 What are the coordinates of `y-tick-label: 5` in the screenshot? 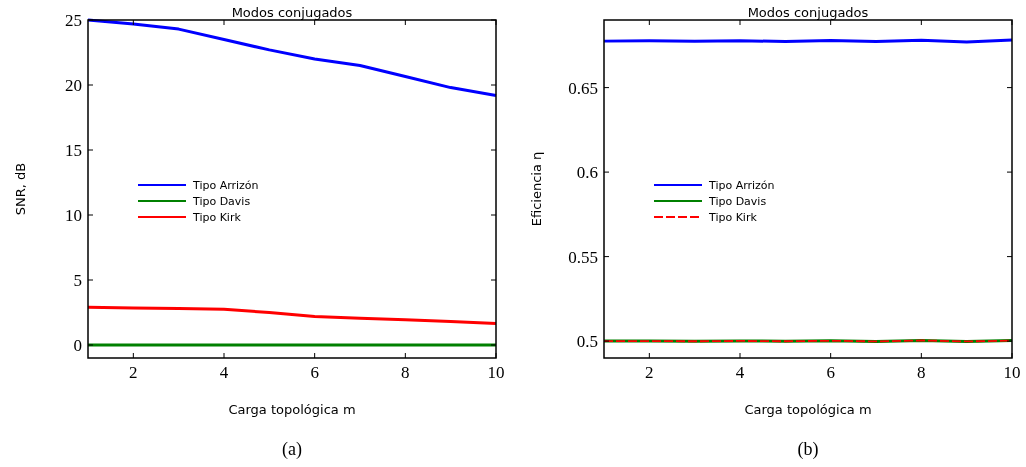 It's located at (77, 280).